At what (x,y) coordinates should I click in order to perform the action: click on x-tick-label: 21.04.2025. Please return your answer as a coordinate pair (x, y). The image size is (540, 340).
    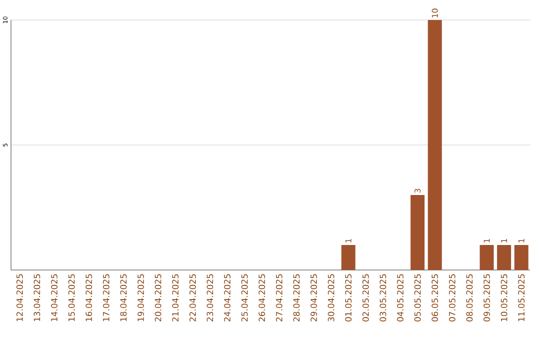
    Looking at the image, I should click on (175, 298).